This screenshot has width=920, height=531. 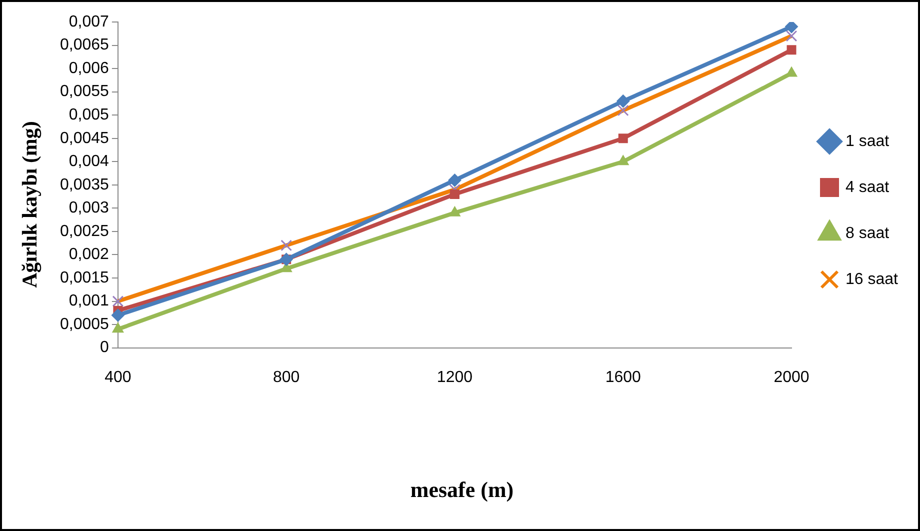 What do you see at coordinates (454, 377) in the screenshot?
I see `x-tick-label: 1200` at bounding box center [454, 377].